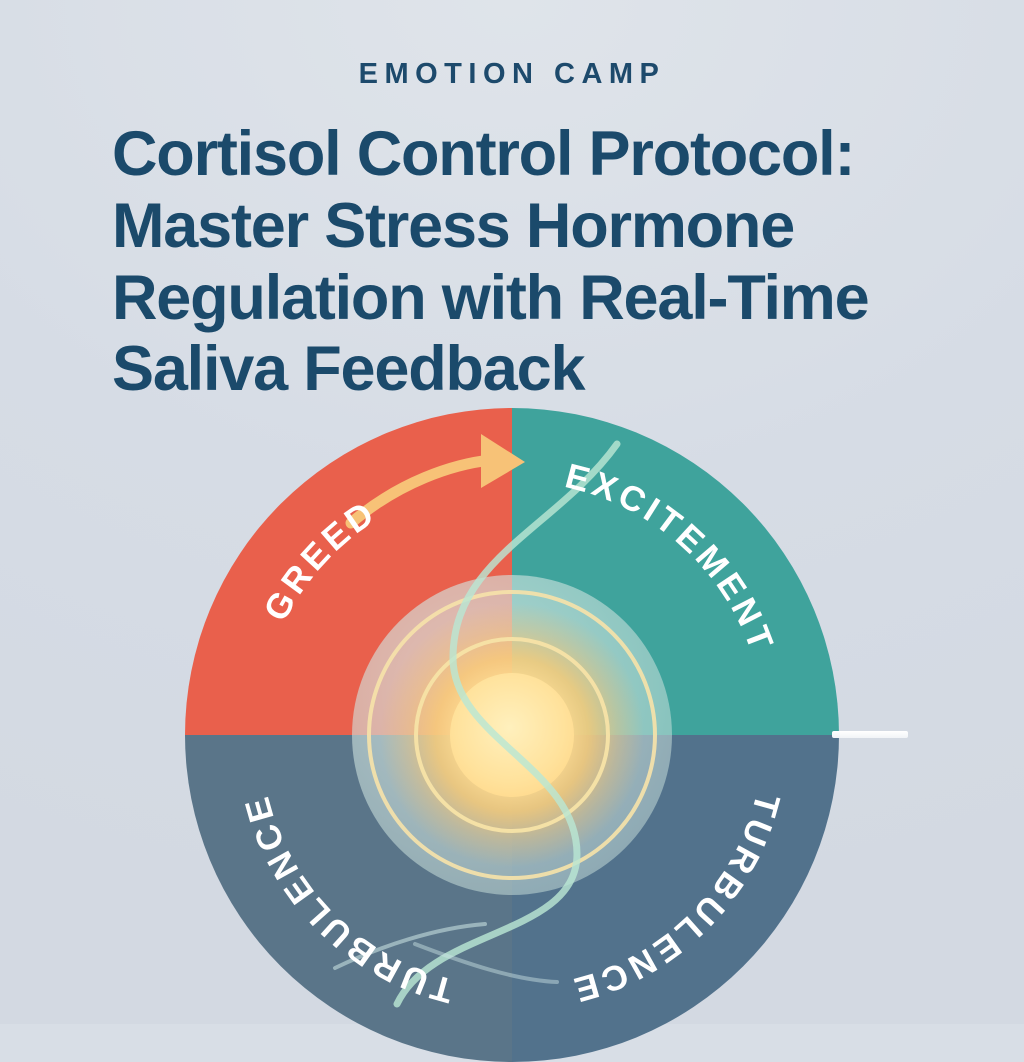  What do you see at coordinates (870, 734) in the screenshot?
I see `right-edge-tick-marker` at bounding box center [870, 734].